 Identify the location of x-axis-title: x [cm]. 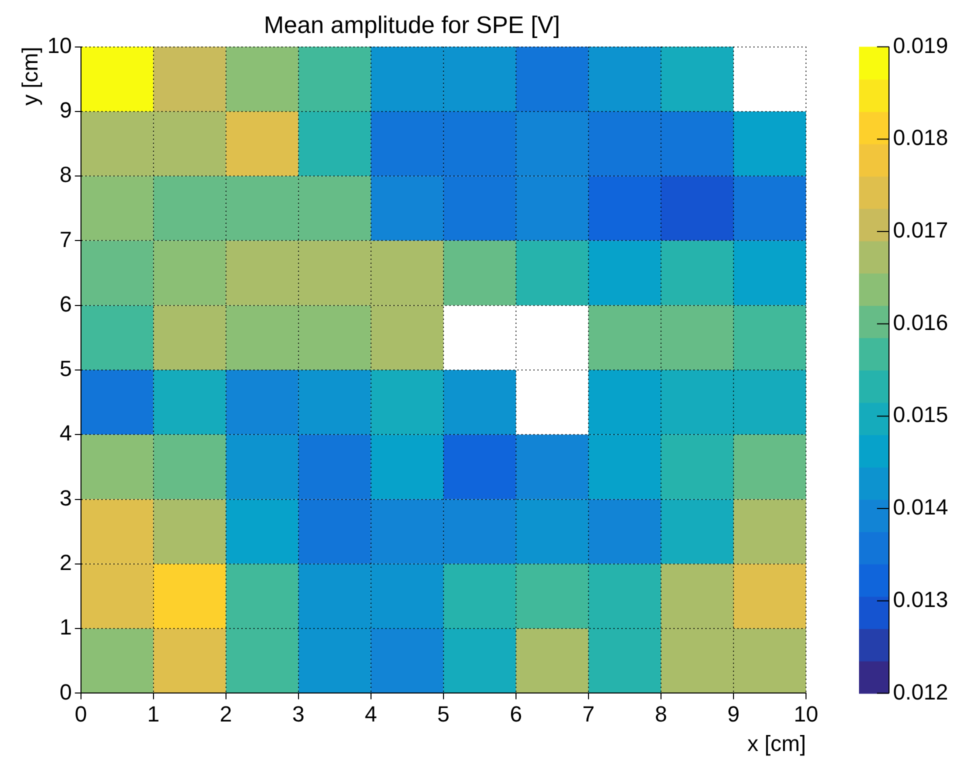
(776, 743).